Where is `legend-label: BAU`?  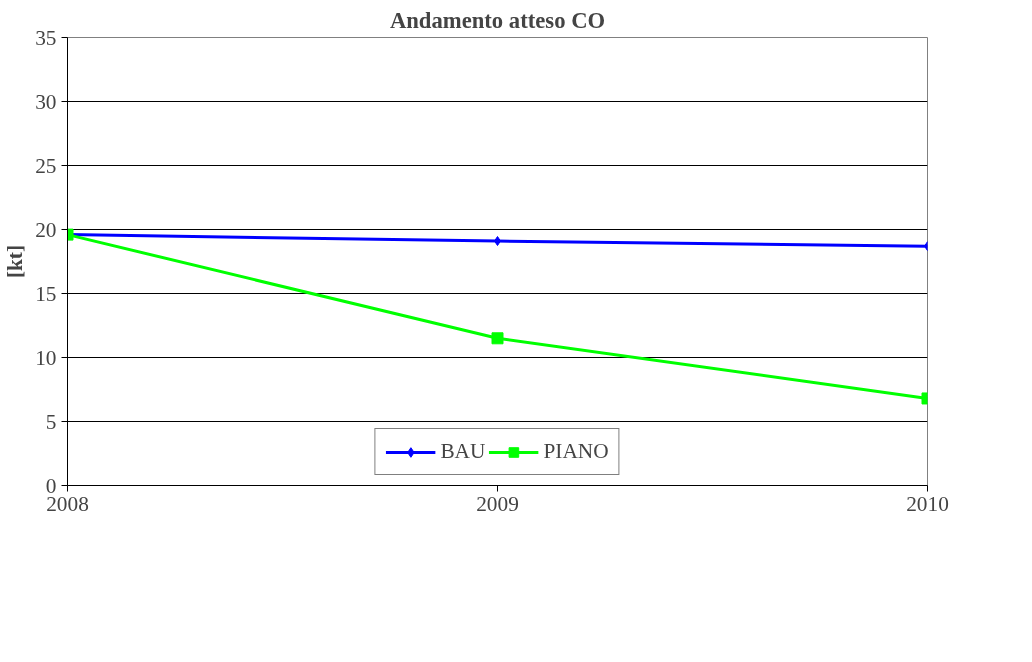
legend-label: BAU is located at coordinates (463, 451).